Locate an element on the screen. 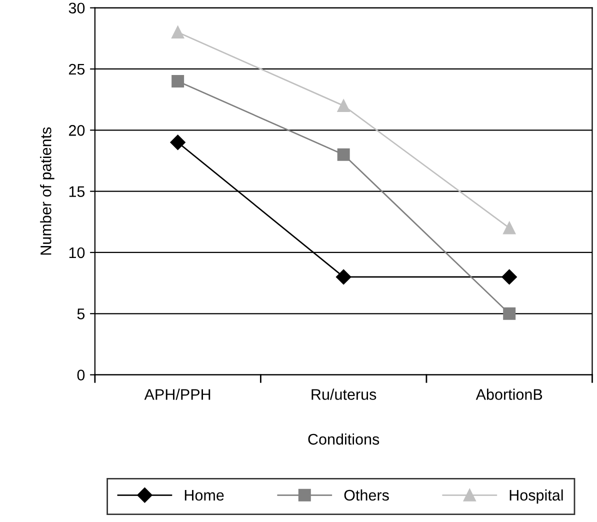  y-tick-label: 5 is located at coordinates (81, 314).